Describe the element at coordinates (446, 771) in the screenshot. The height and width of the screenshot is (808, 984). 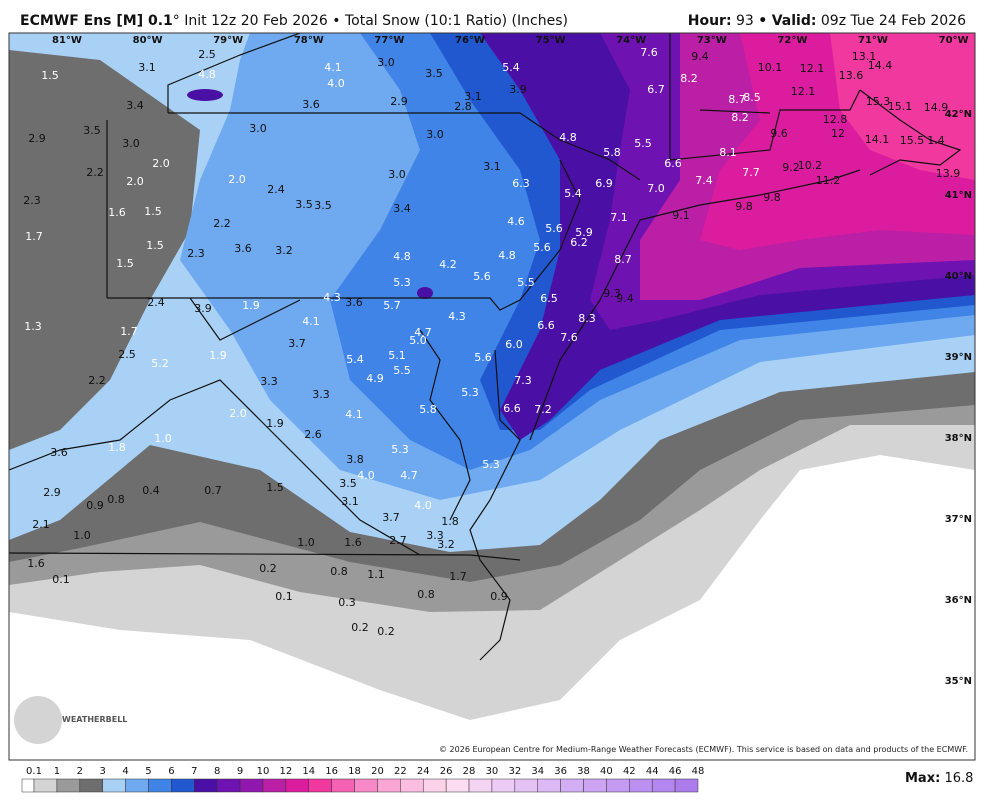
I see `legend-level: 26` at that location.